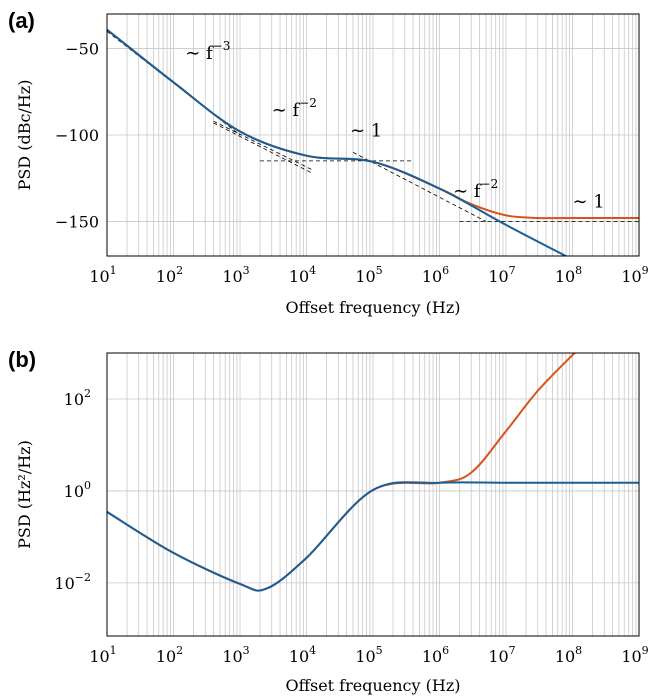 This screenshot has height=696, width=672. Describe the element at coordinates (77, 398) in the screenshot. I see `y-tick-label: 10²` at that location.